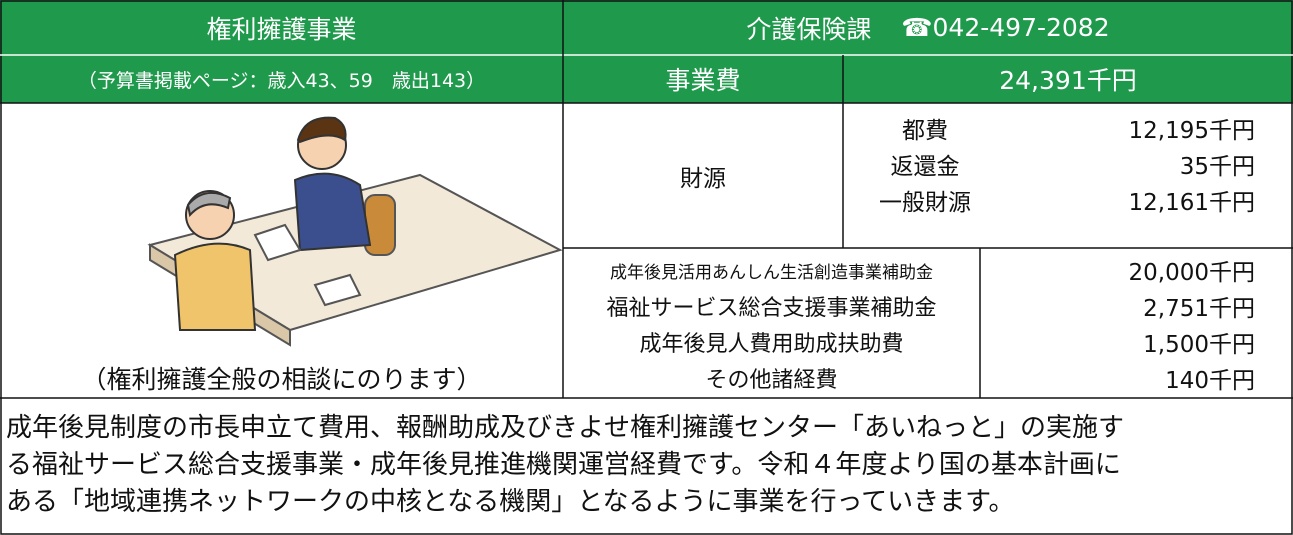 The width and height of the screenshot is (1293, 535). I want to click on description-line: ある「地域連携ネットワークの中核となる機関」となるように事業を行っていきます。, so click(510, 502).